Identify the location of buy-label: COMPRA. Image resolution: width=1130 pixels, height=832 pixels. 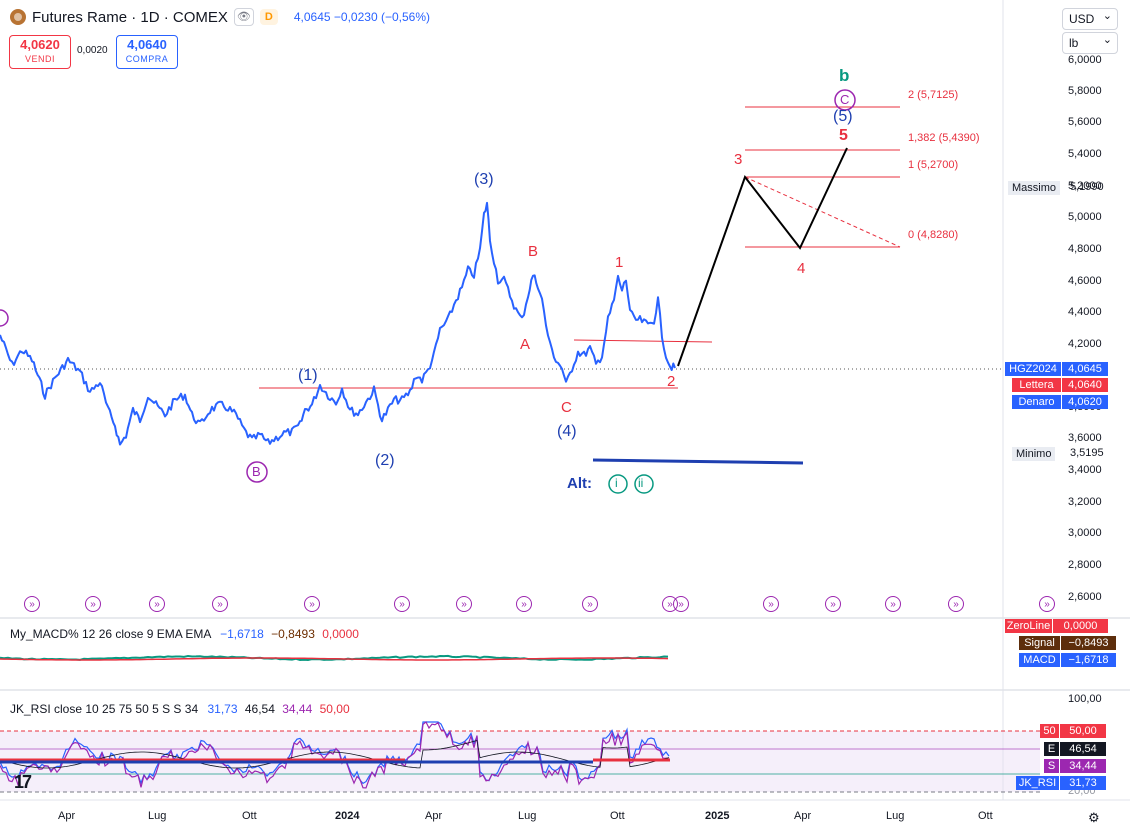
(147, 59).